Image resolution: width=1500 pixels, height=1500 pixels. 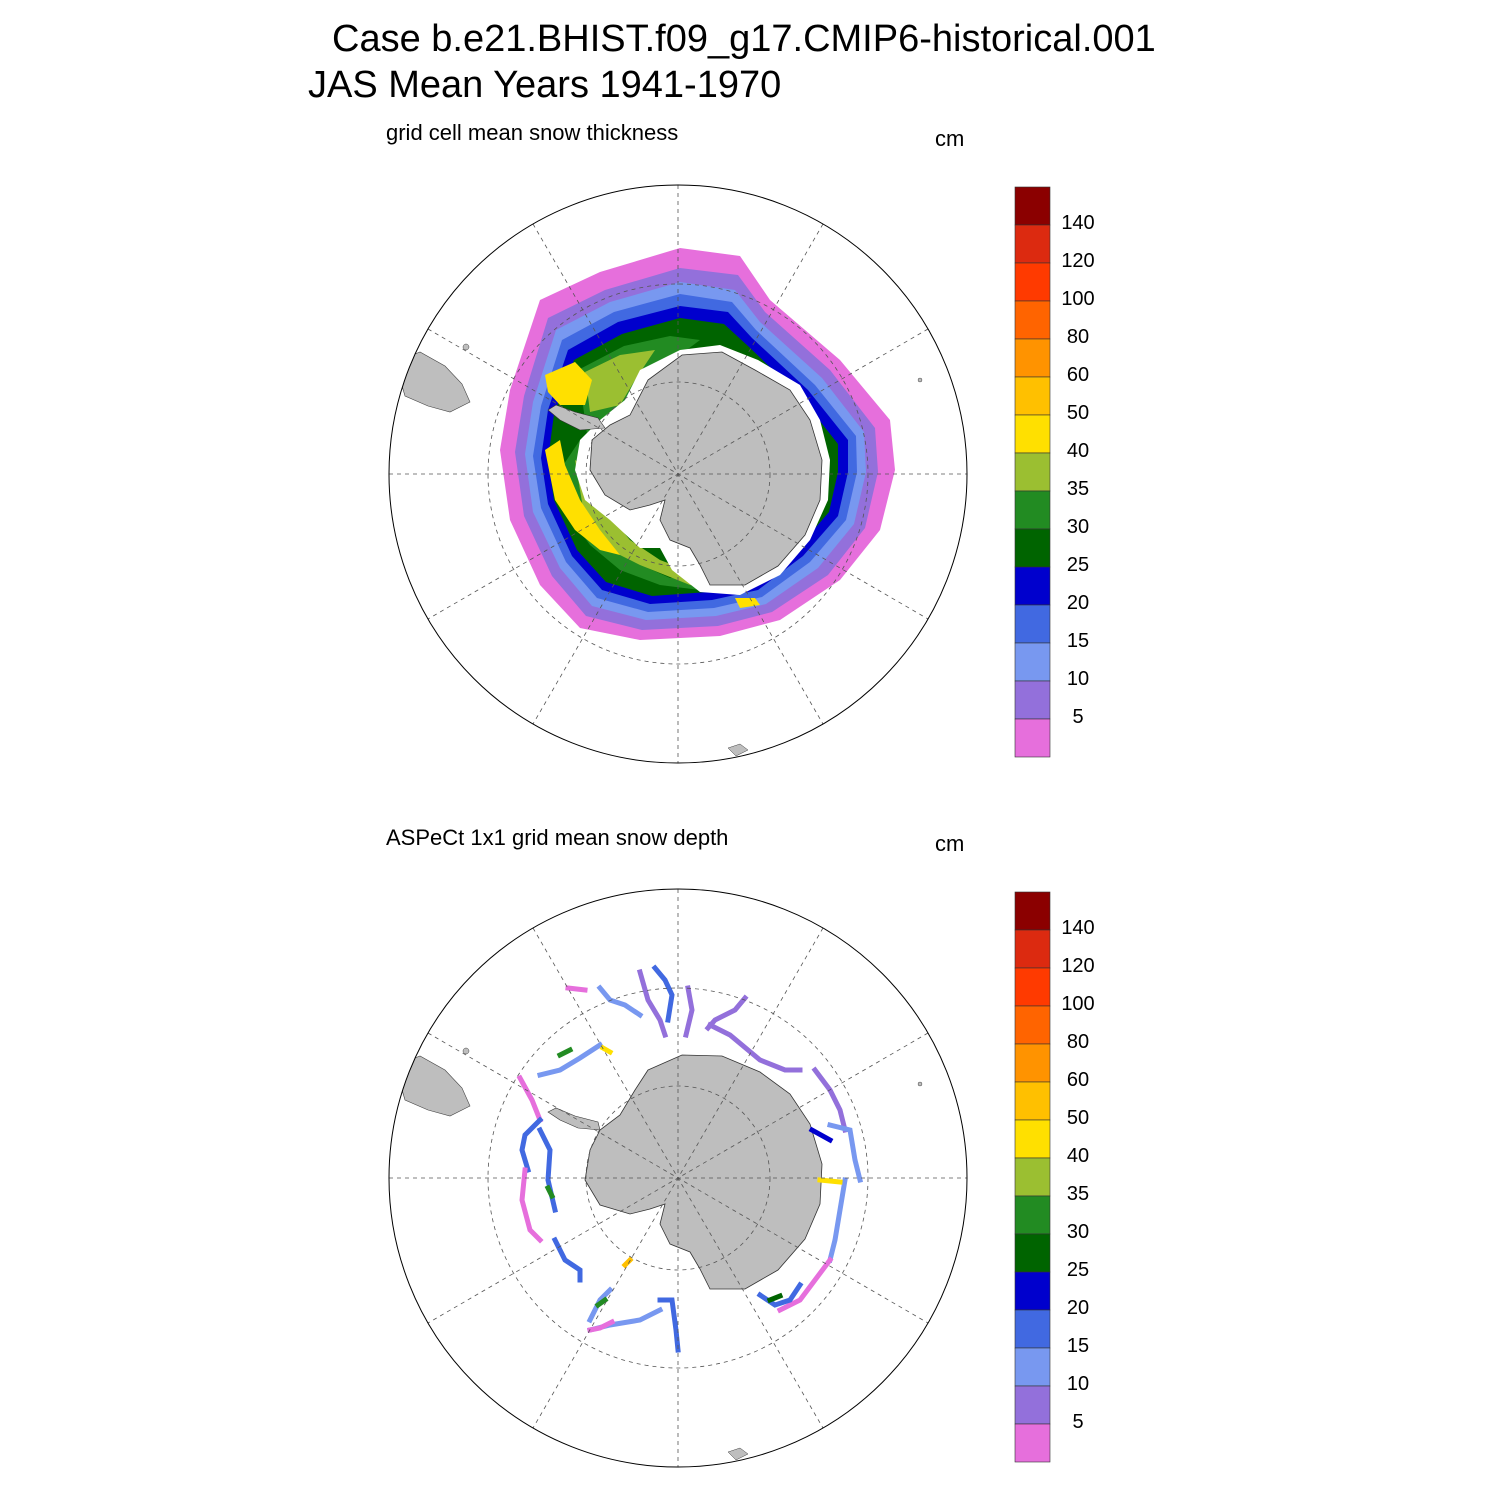 I want to click on snow-band-40-50-c, so click(x=747, y=603).